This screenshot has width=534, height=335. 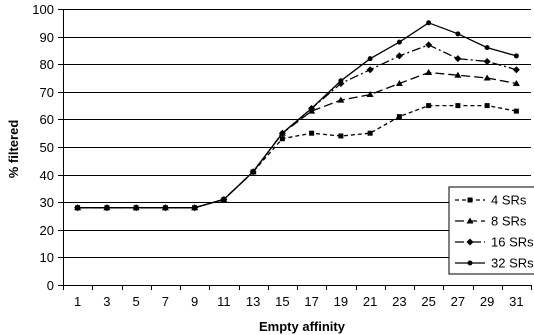 I want to click on x-tick-label: 25, so click(x=428, y=301).